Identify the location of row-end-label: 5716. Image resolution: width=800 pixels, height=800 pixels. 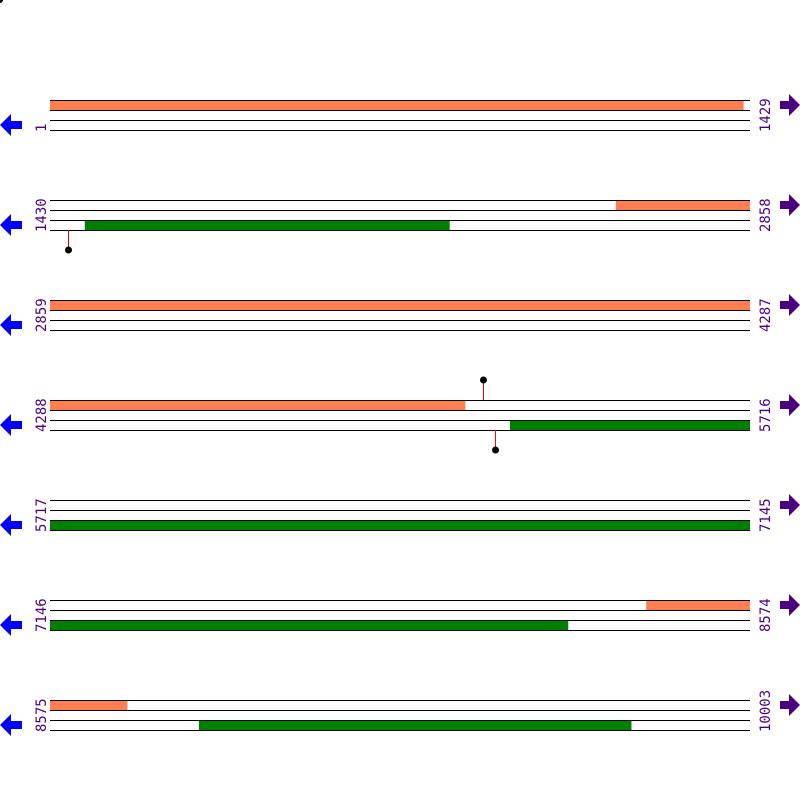
(766, 415).